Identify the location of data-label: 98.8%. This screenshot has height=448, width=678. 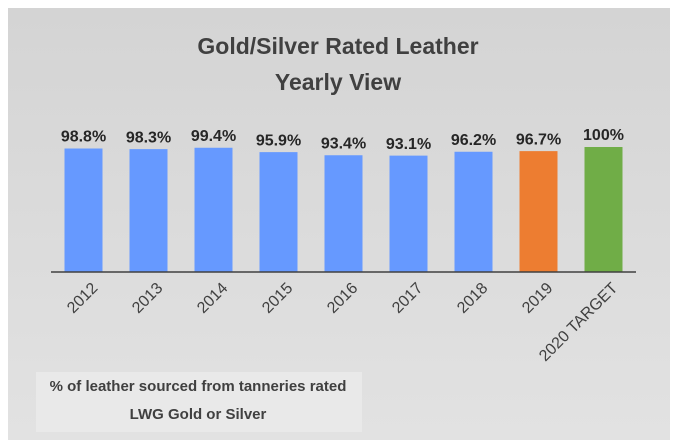
(83, 137).